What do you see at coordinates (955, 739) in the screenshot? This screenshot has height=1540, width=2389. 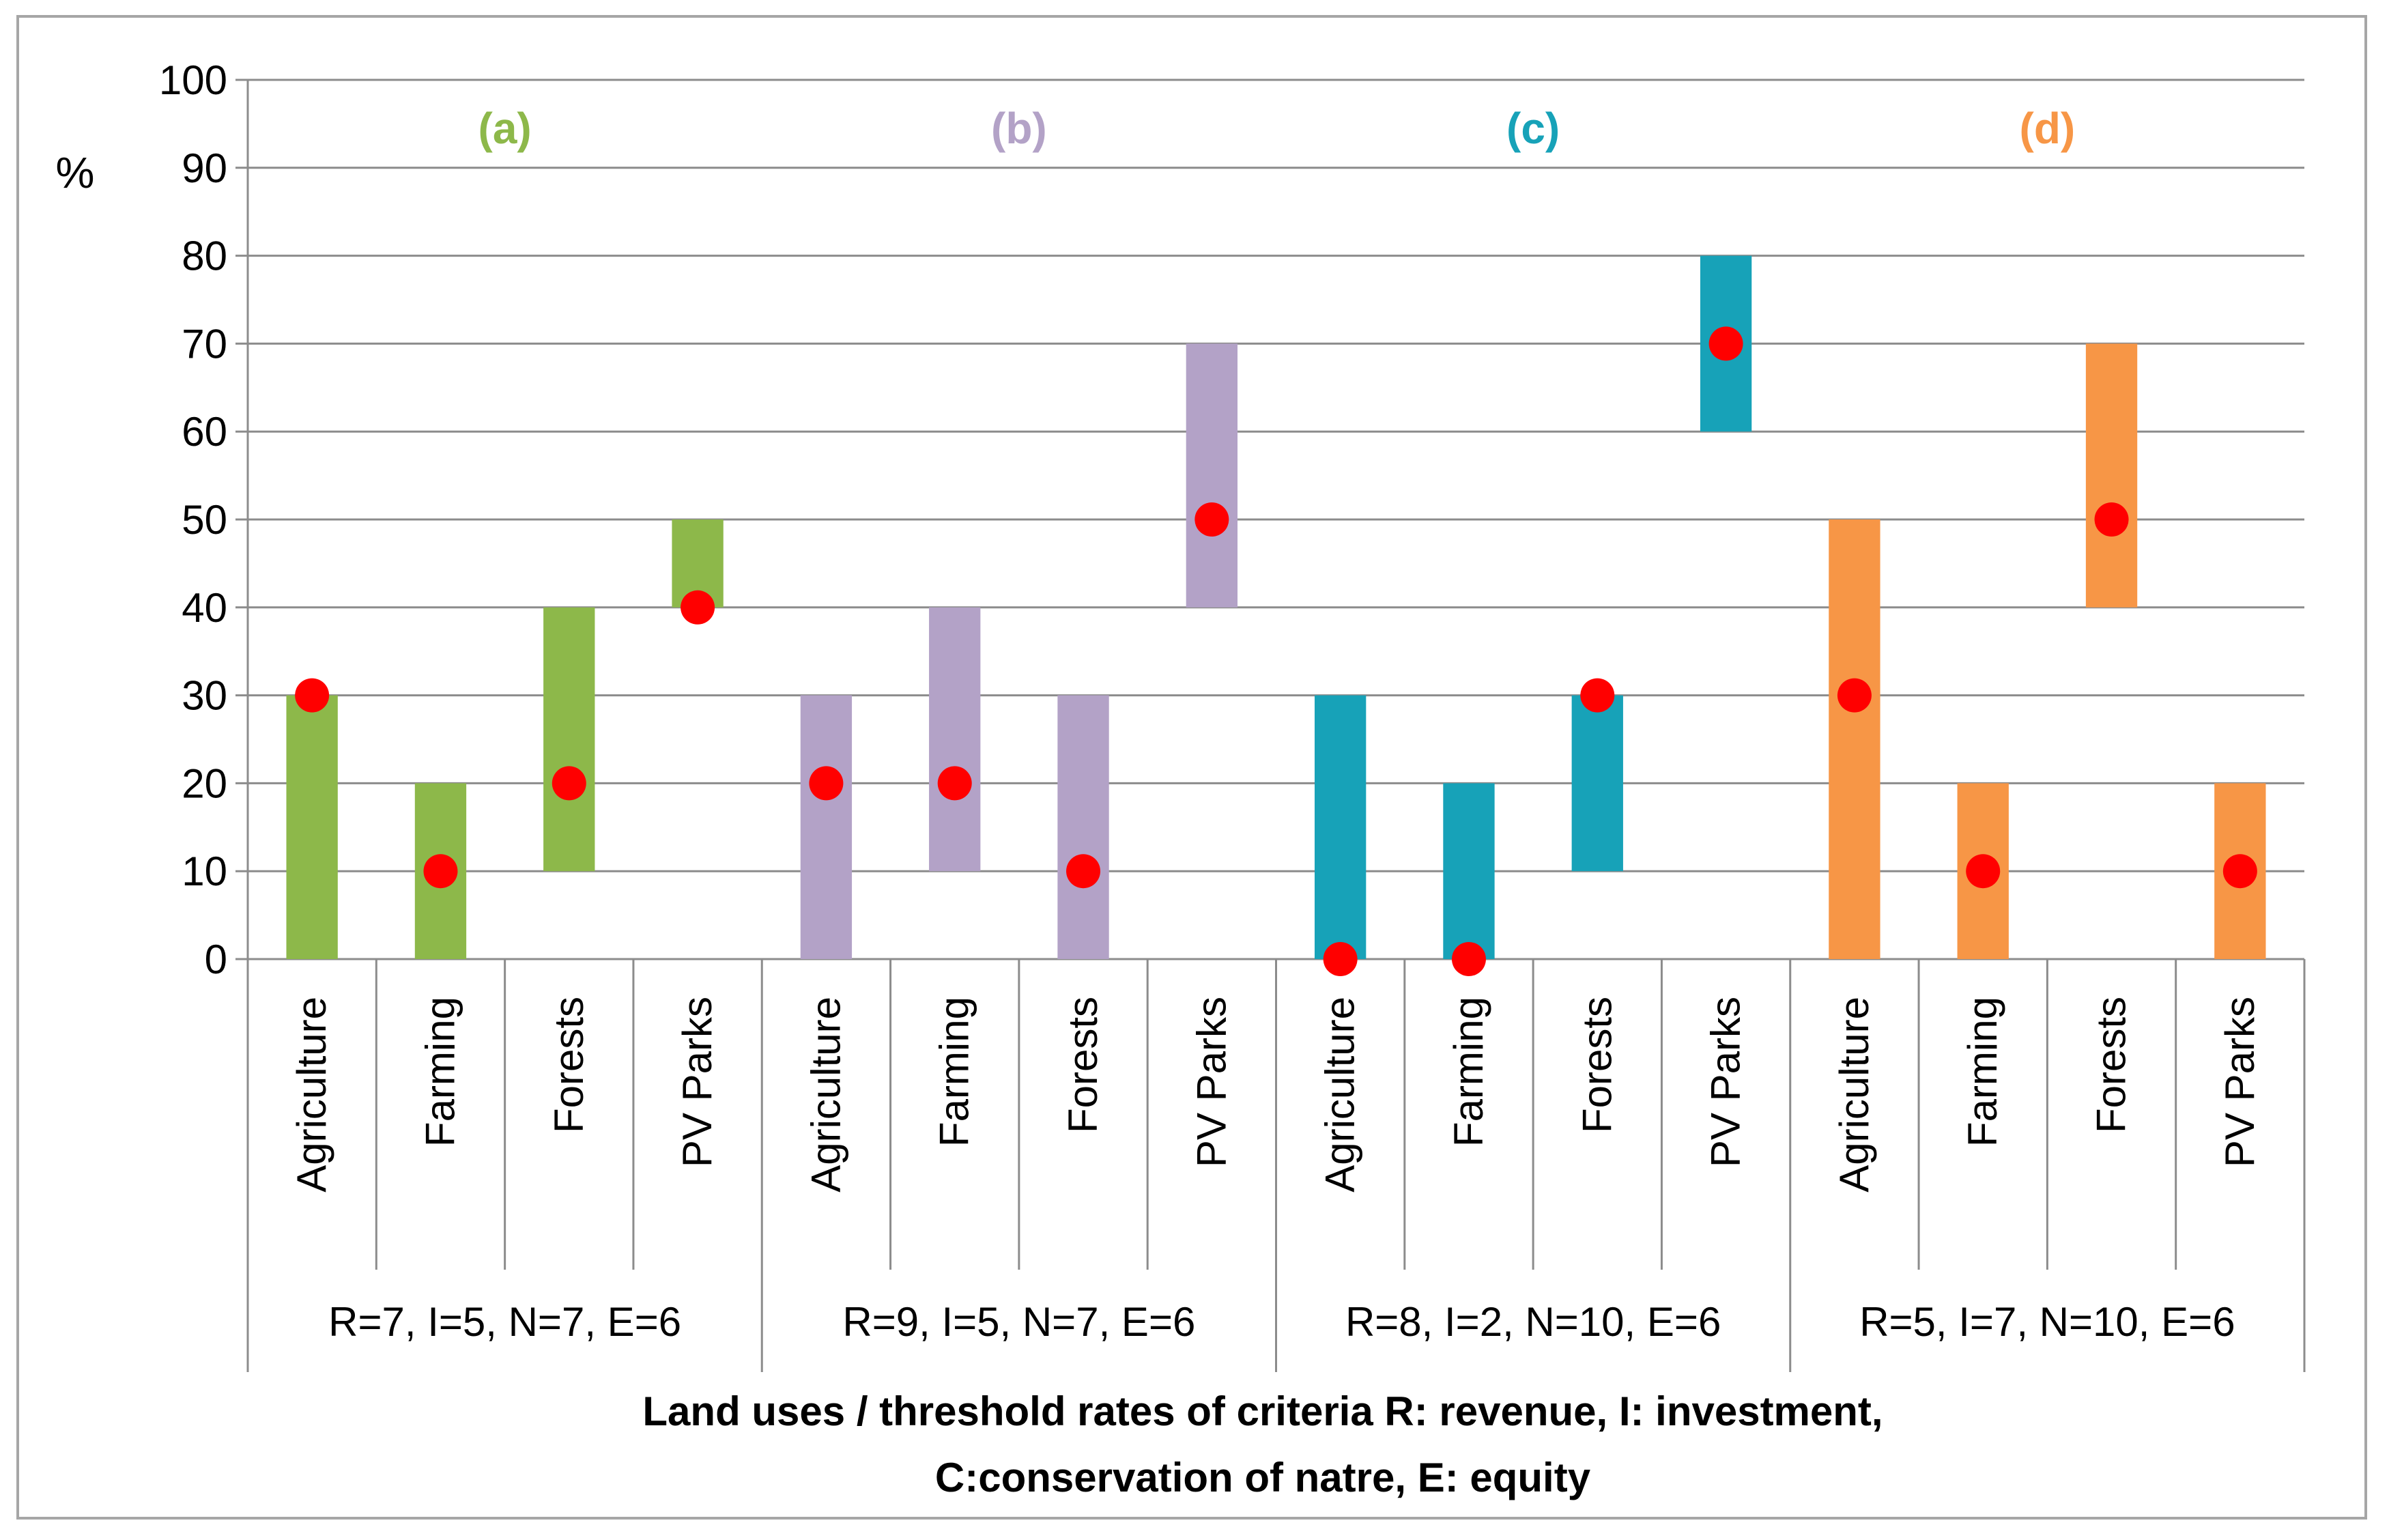 I see `range-bar-b-farming` at bounding box center [955, 739].